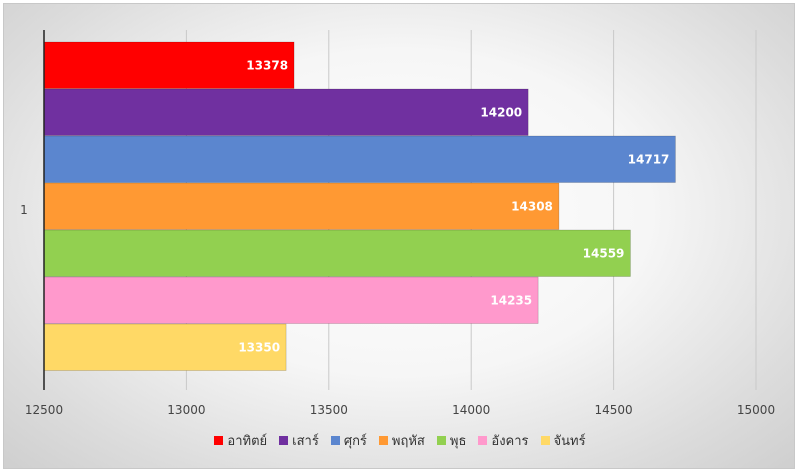 This screenshot has width=800, height=475. I want to click on legend-entry: ศุกร์, so click(348, 440).